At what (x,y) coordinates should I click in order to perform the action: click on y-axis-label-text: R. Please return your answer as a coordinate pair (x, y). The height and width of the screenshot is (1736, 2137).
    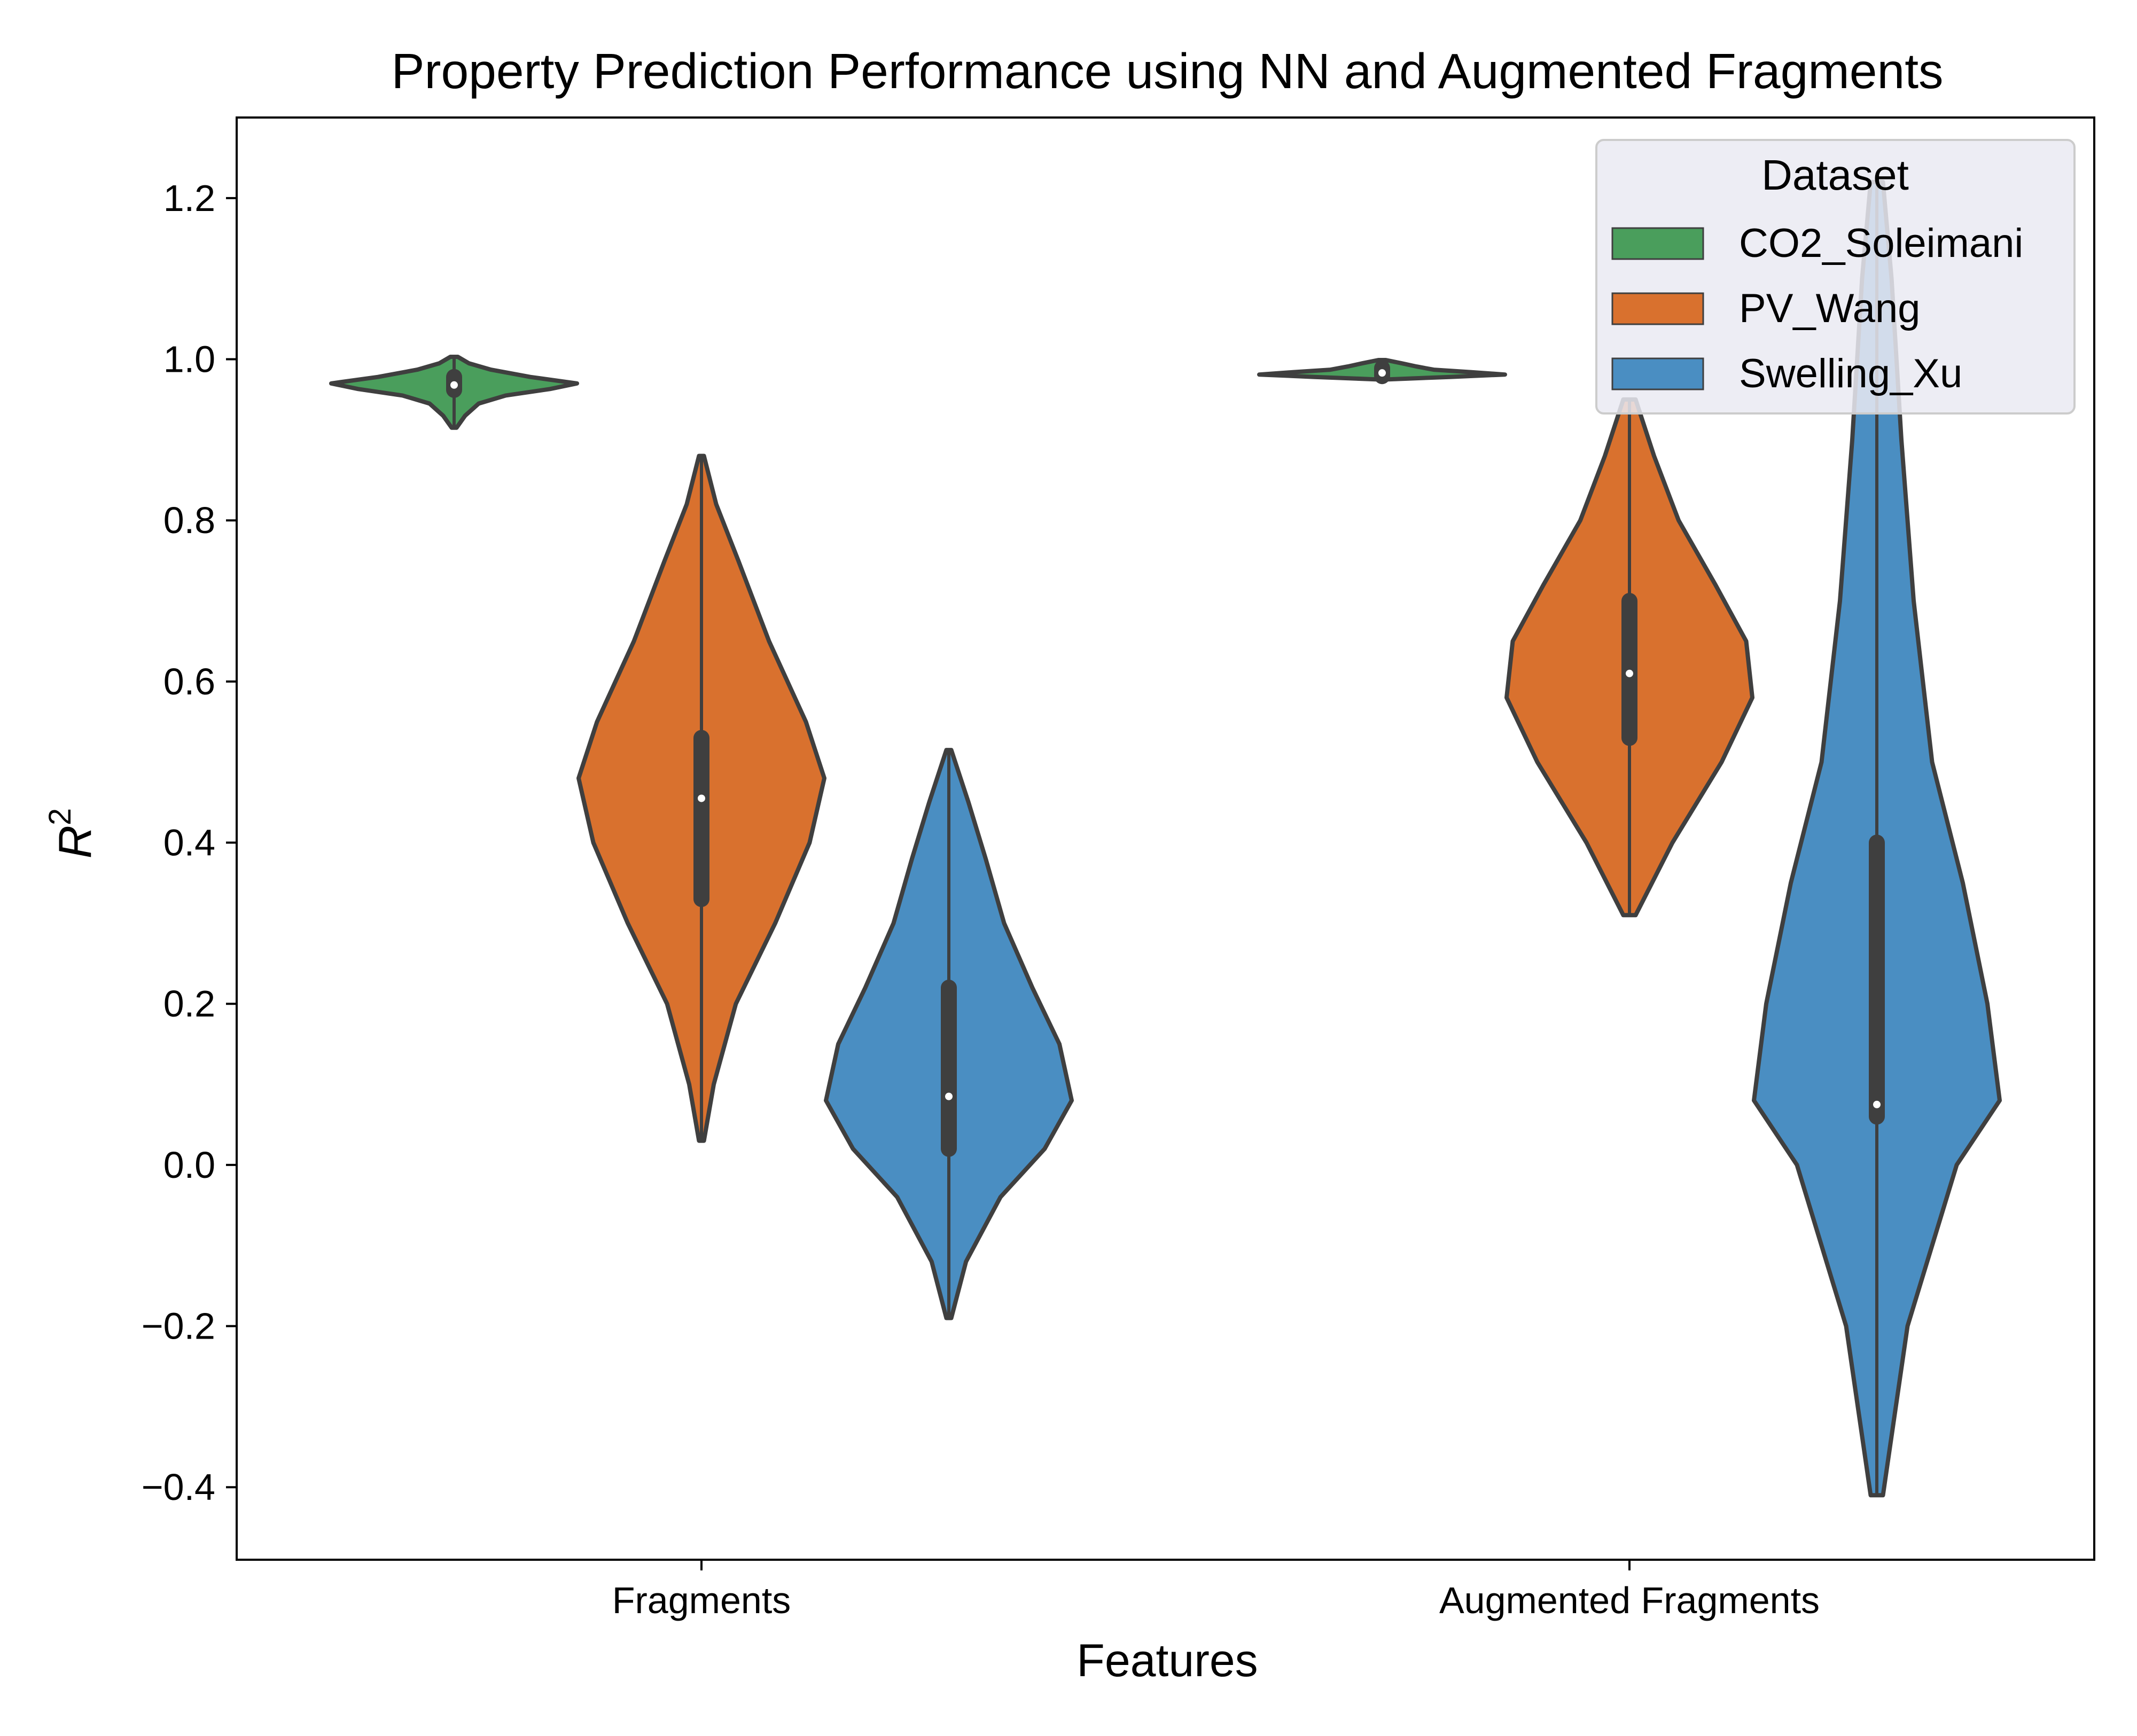
    Looking at the image, I should click on (75, 842).